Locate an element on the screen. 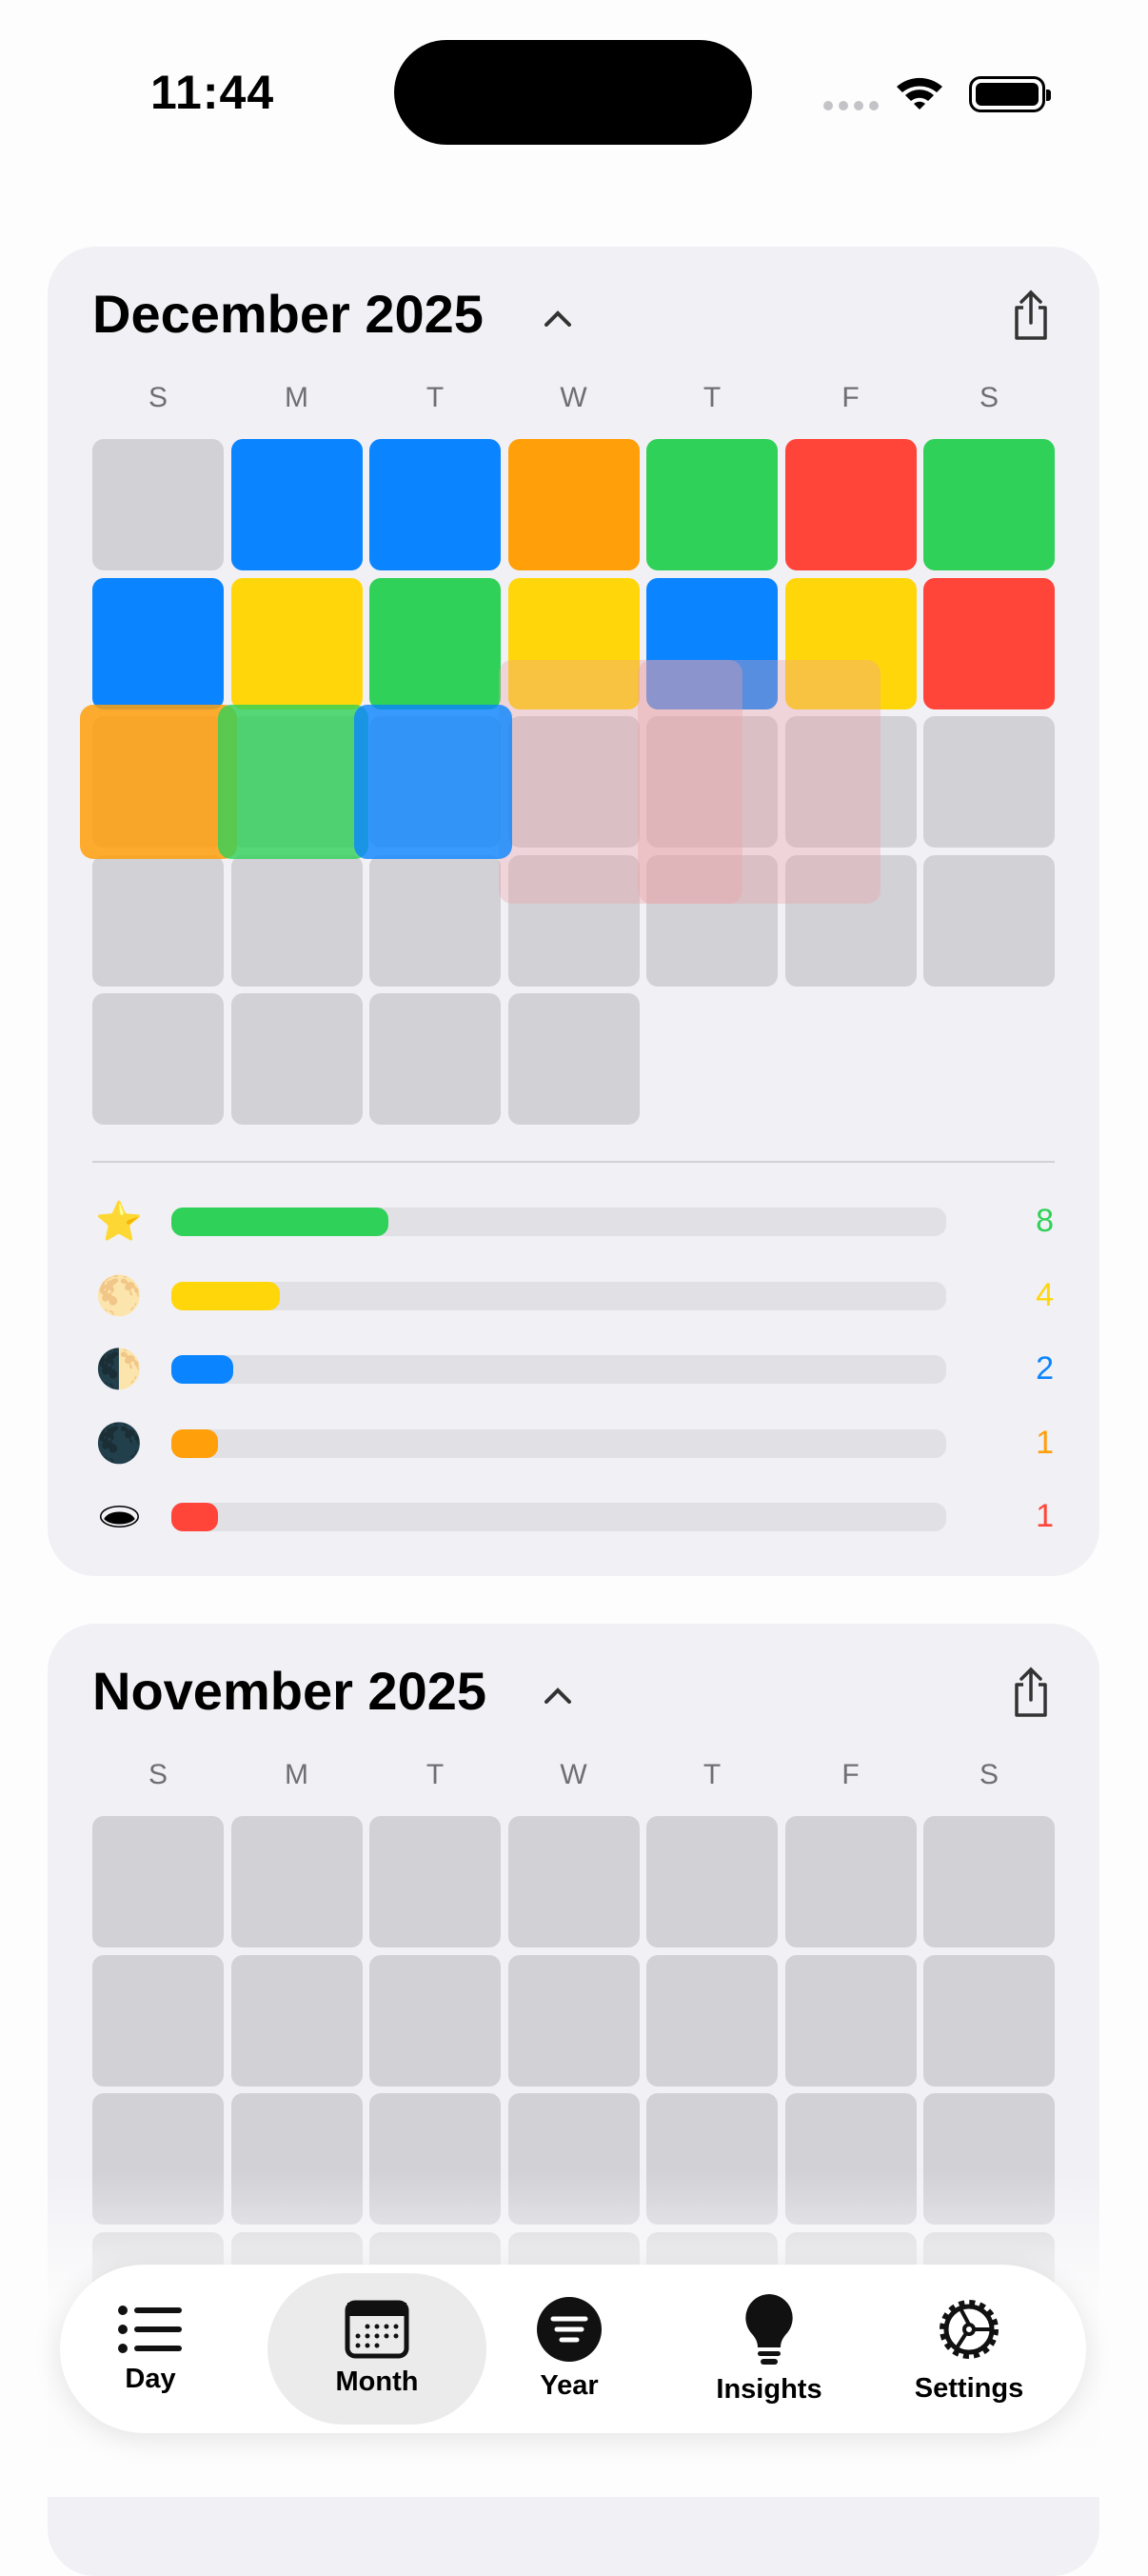 The height and width of the screenshot is (2576, 1148). weekday-label: W is located at coordinates (573, 1775).